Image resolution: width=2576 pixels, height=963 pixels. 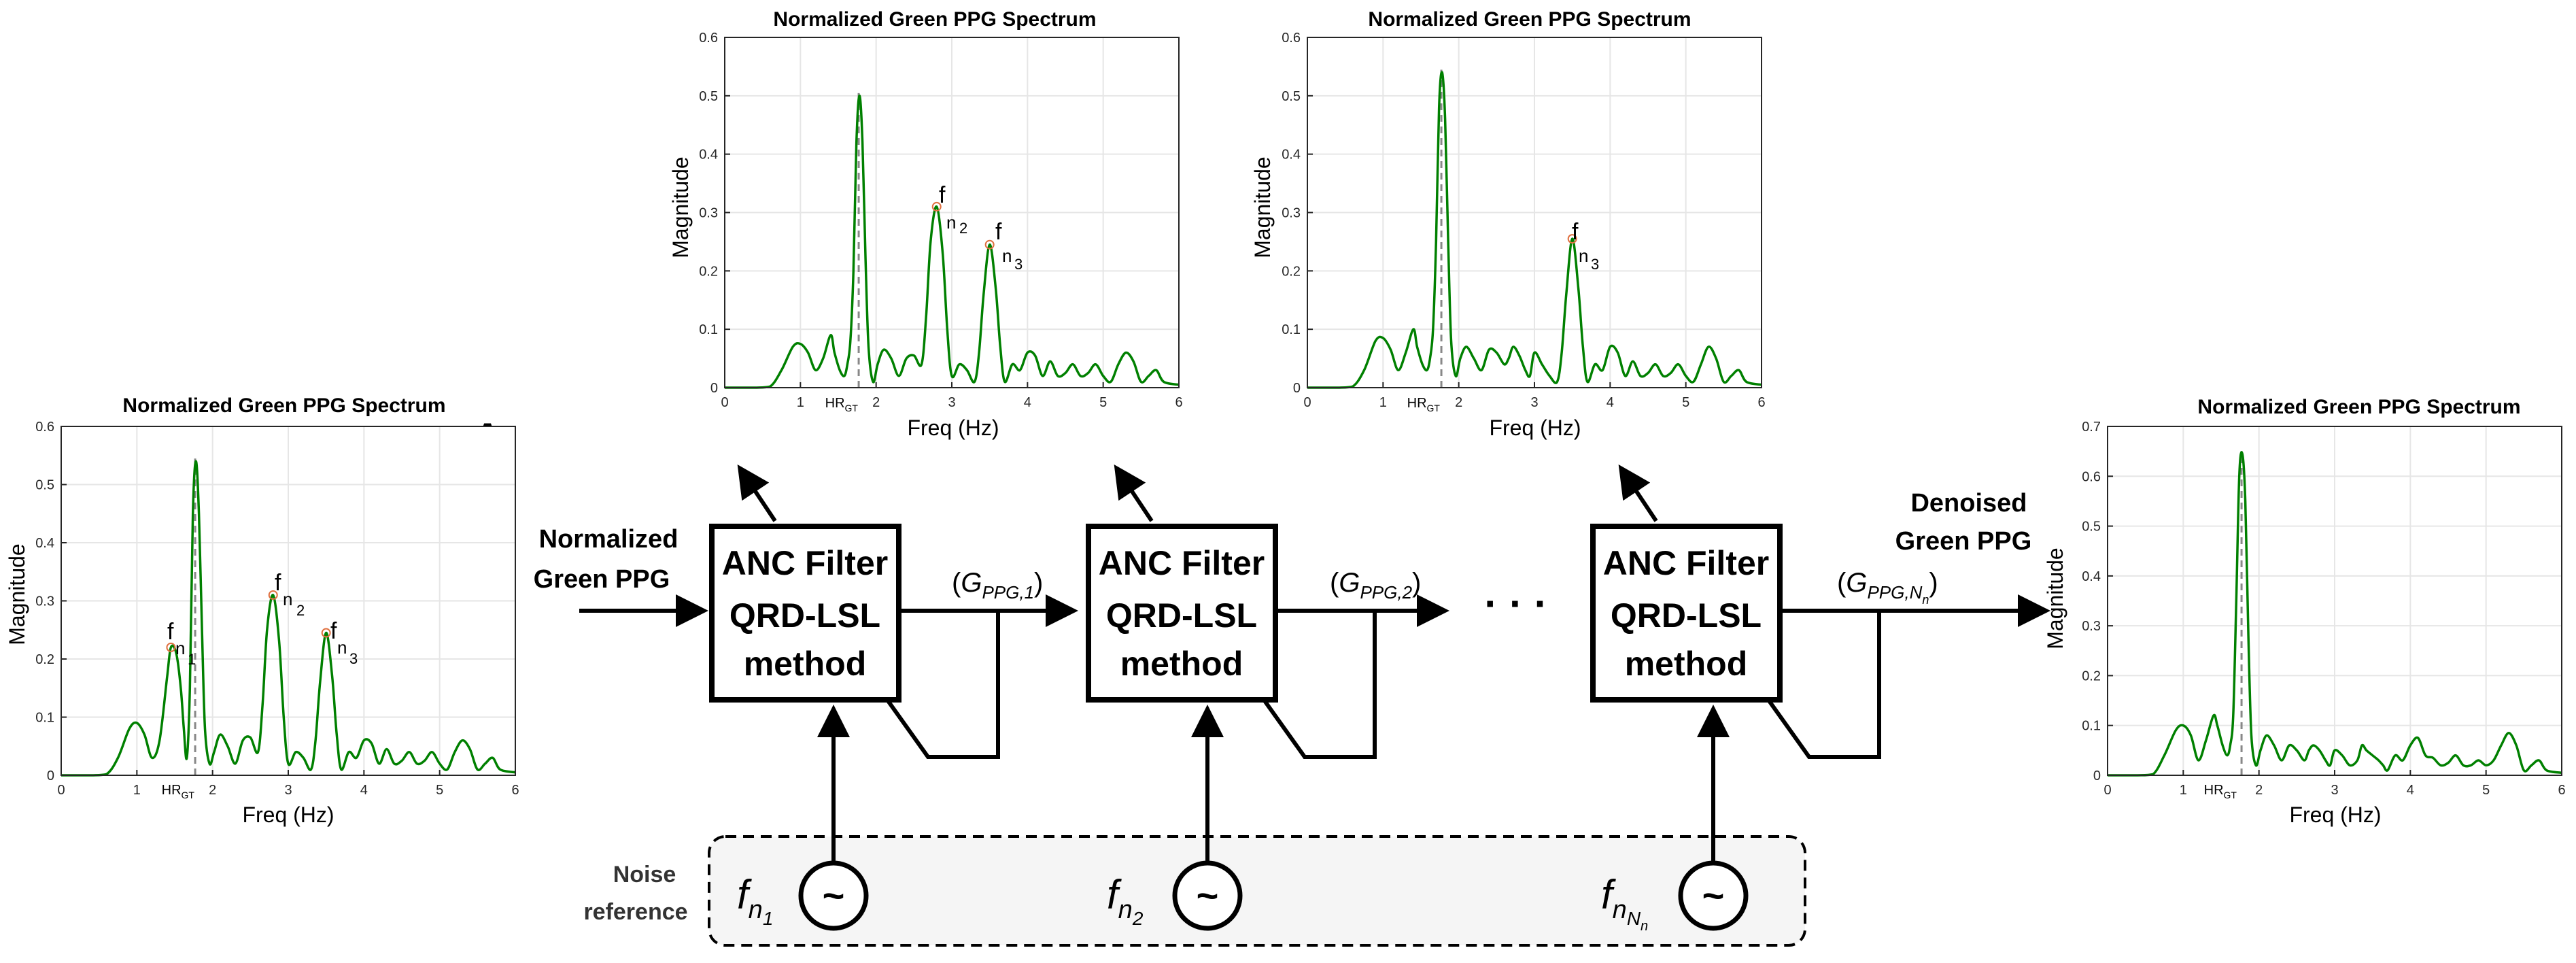 I want to click on svg-text: 1, so click(x=192, y=659).